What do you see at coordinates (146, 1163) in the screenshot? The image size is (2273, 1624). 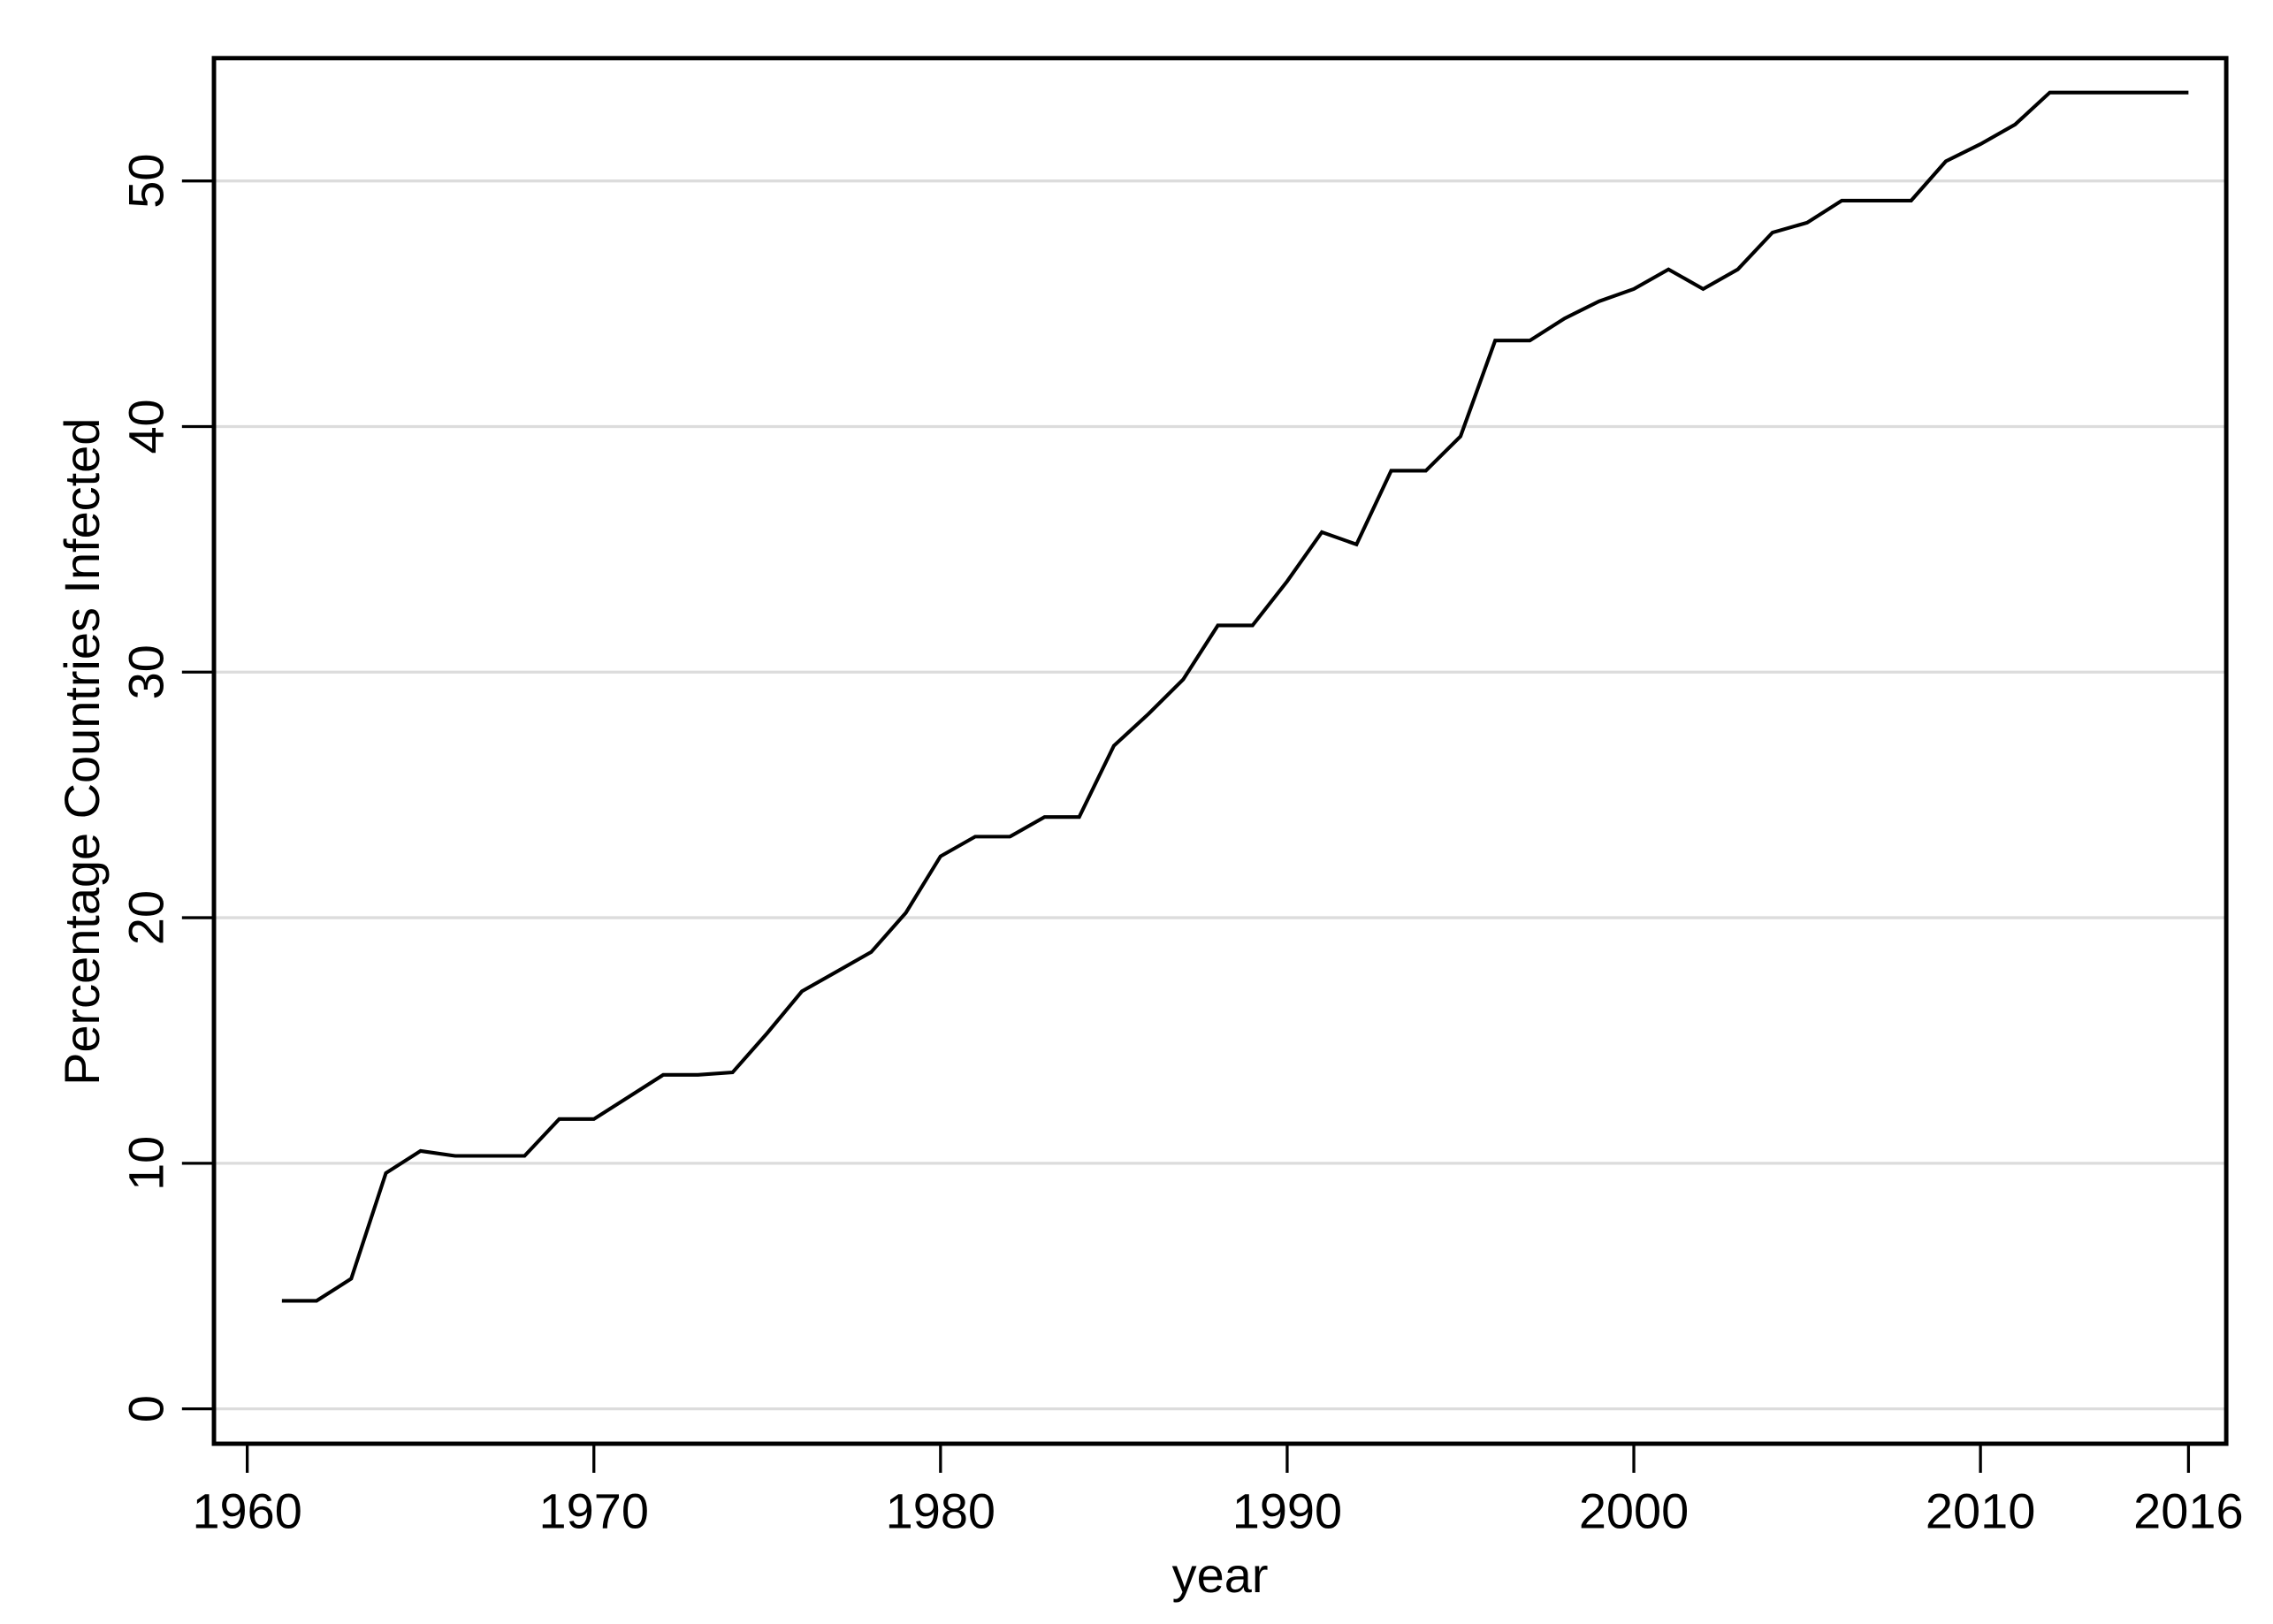 I see `y-tick-label: 10` at bounding box center [146, 1163].